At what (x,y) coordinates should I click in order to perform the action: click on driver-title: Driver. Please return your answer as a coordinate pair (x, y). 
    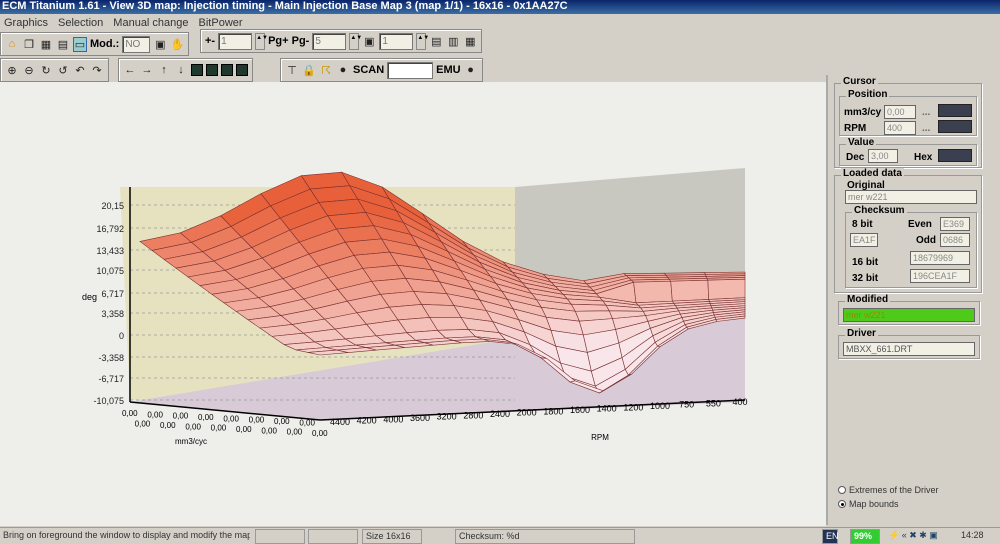
    Looking at the image, I should click on (861, 333).